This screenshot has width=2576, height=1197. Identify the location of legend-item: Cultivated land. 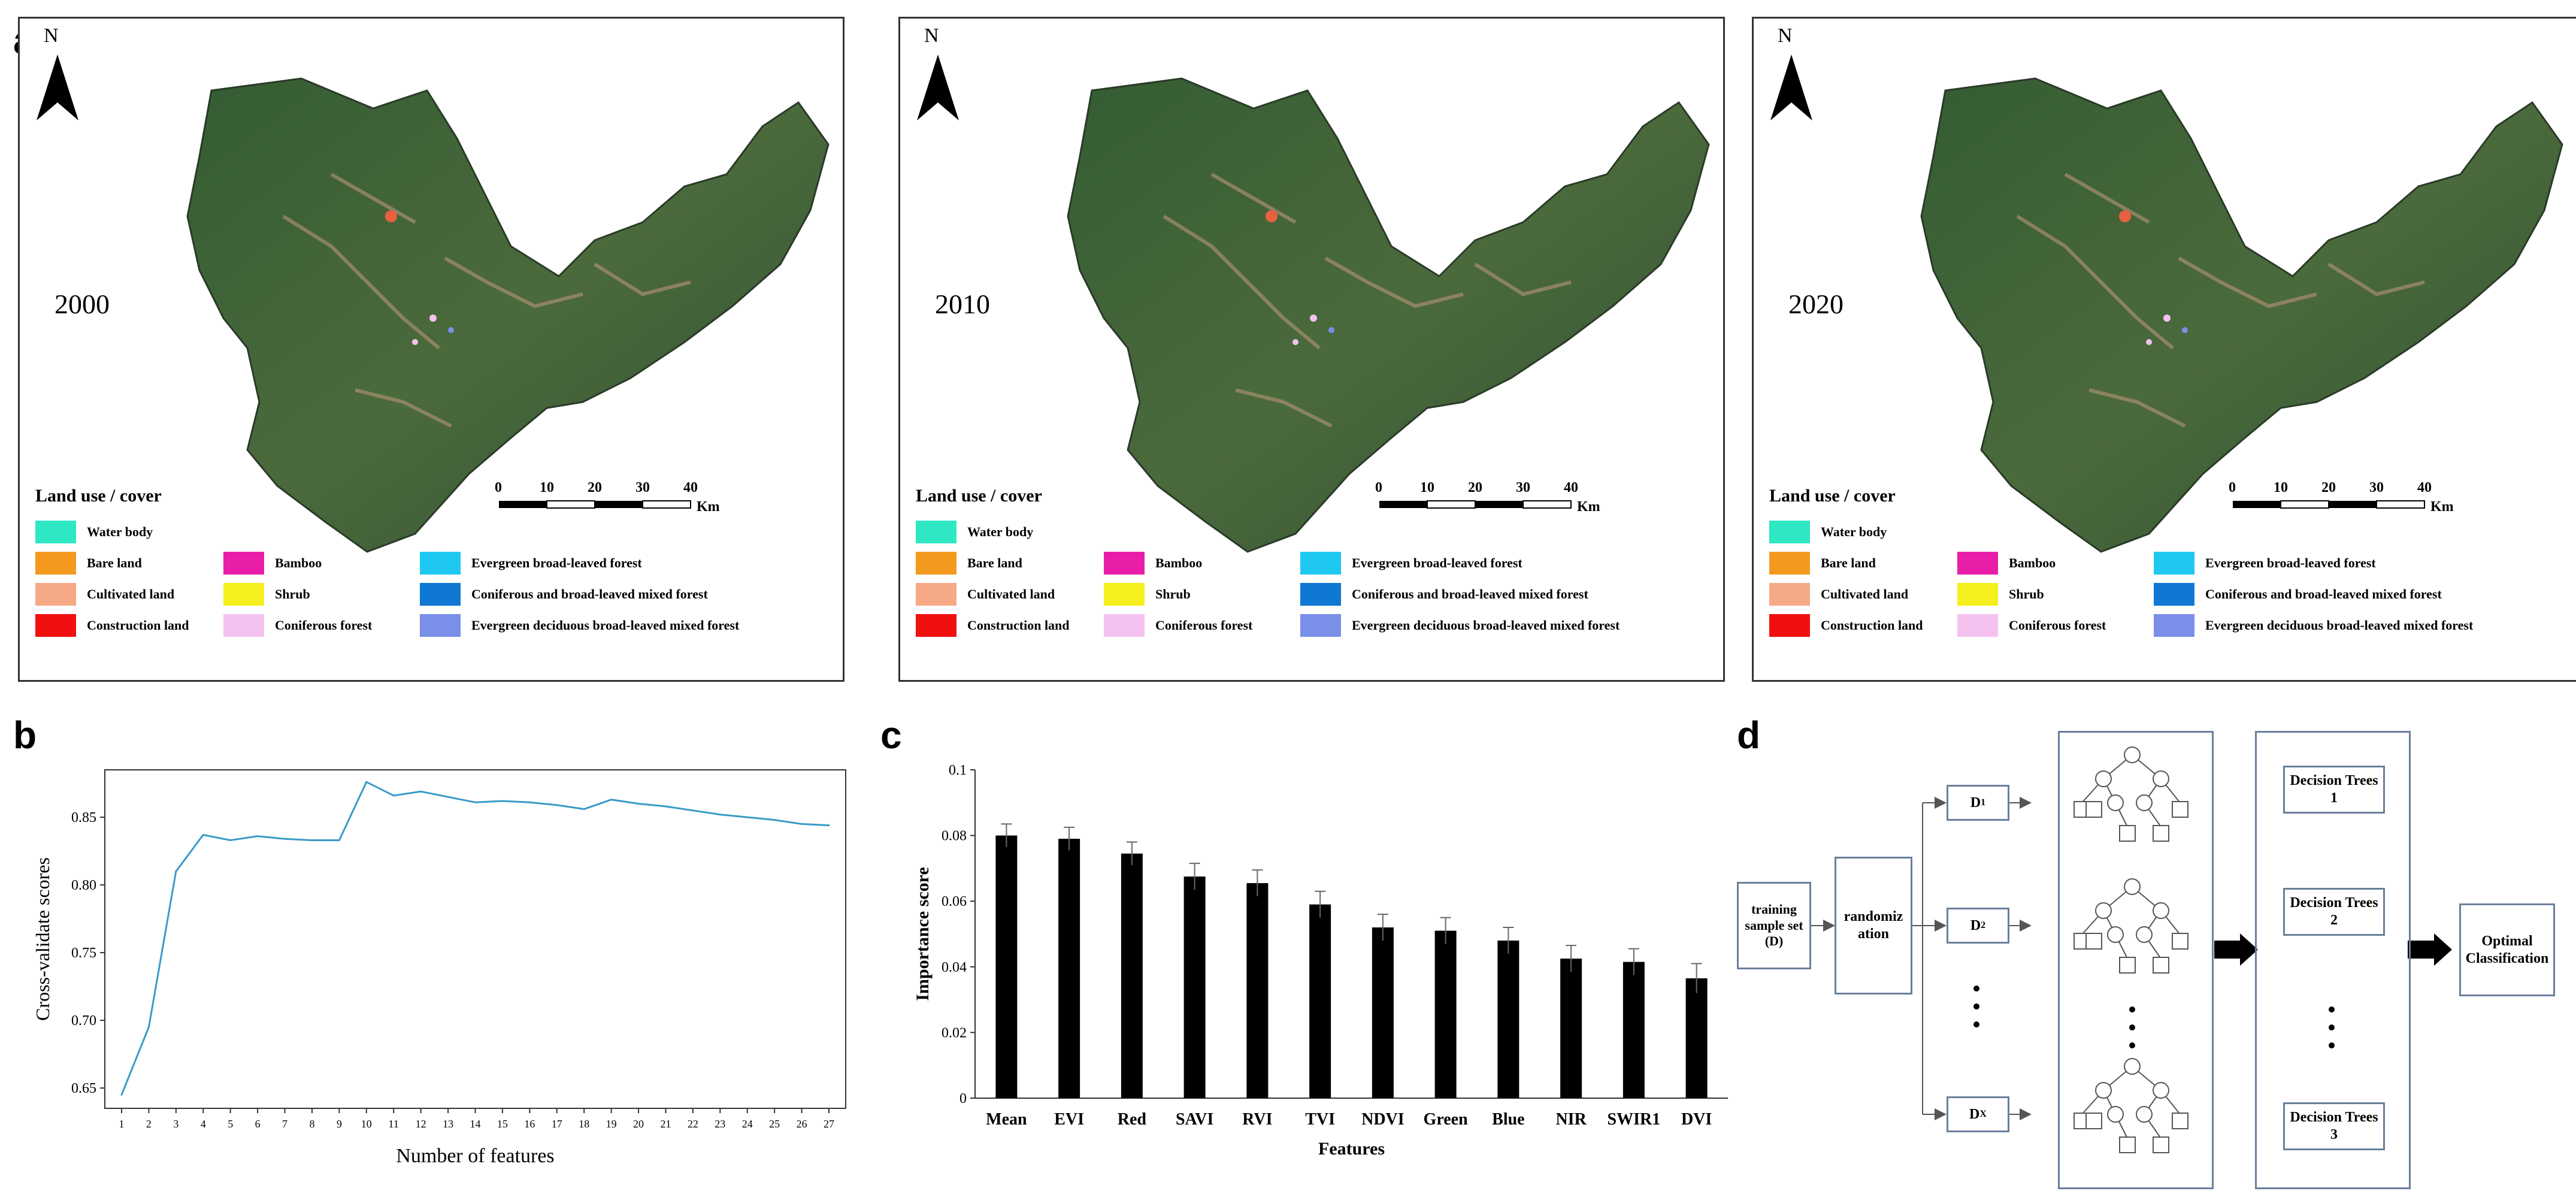
(985, 594).